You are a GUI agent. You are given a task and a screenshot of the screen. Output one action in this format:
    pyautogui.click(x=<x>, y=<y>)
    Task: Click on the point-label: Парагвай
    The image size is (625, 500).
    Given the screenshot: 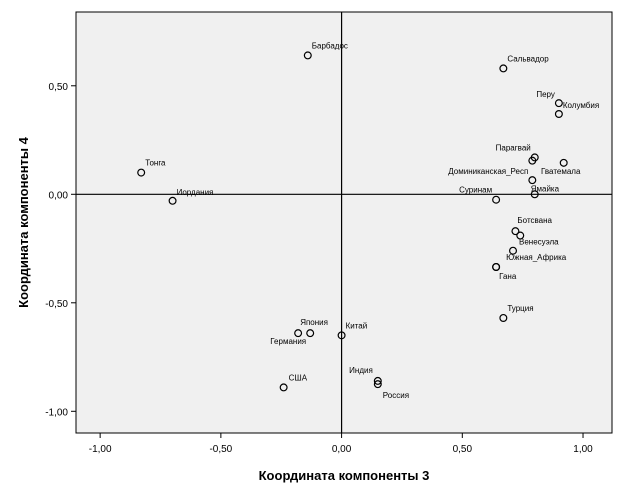 What is the action you would take?
    pyautogui.click(x=513, y=147)
    